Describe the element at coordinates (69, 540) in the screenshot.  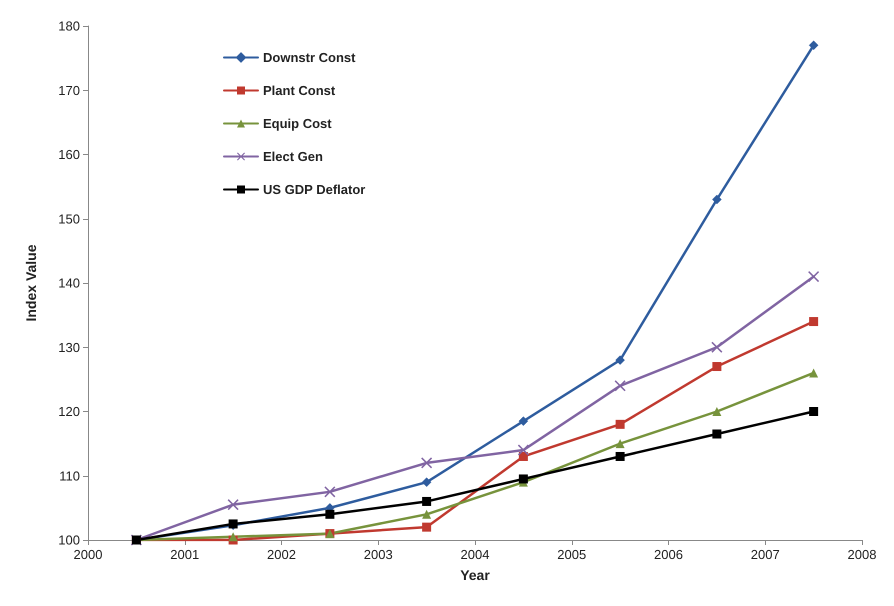
I see `y-tick-label: 100` at that location.